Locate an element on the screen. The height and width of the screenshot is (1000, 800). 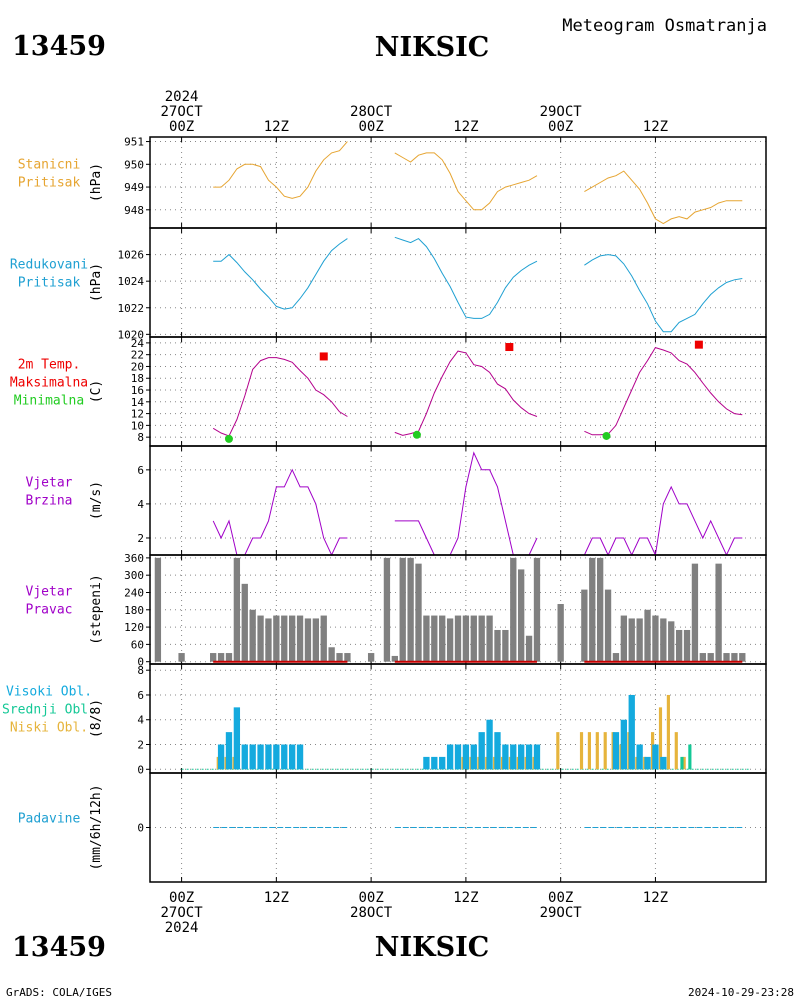
ytick-label: 10 is located at coordinates (137, 425).